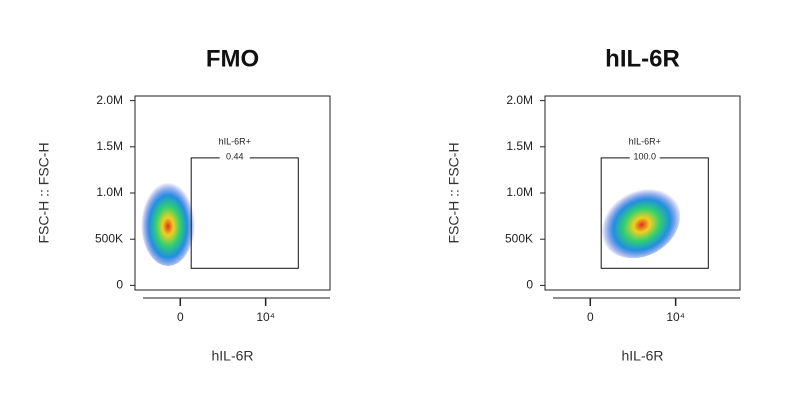  Describe the element at coordinates (232, 58) in the screenshot. I see `chart-title: FMO` at that location.